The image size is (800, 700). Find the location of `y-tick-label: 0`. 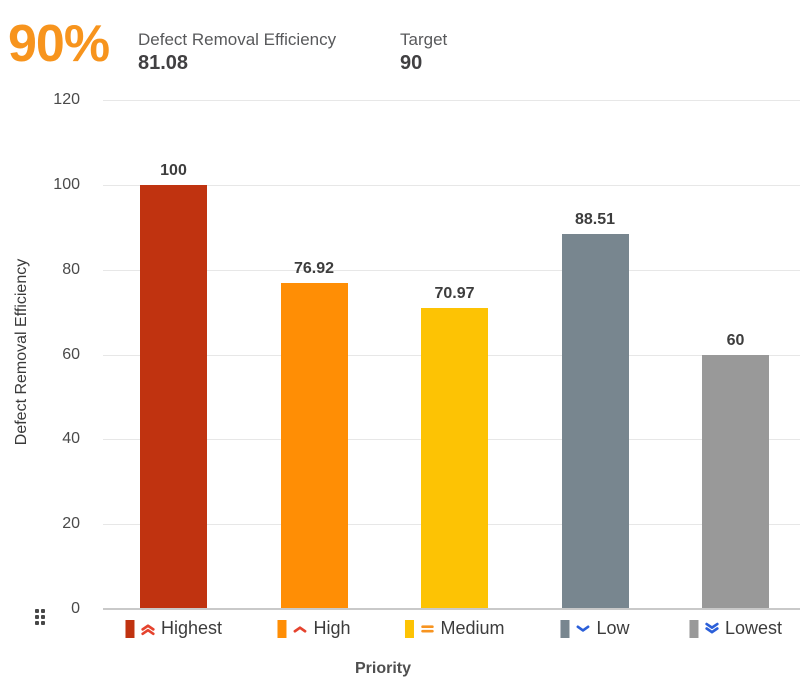

y-tick-label: 0 is located at coordinates (75, 608).